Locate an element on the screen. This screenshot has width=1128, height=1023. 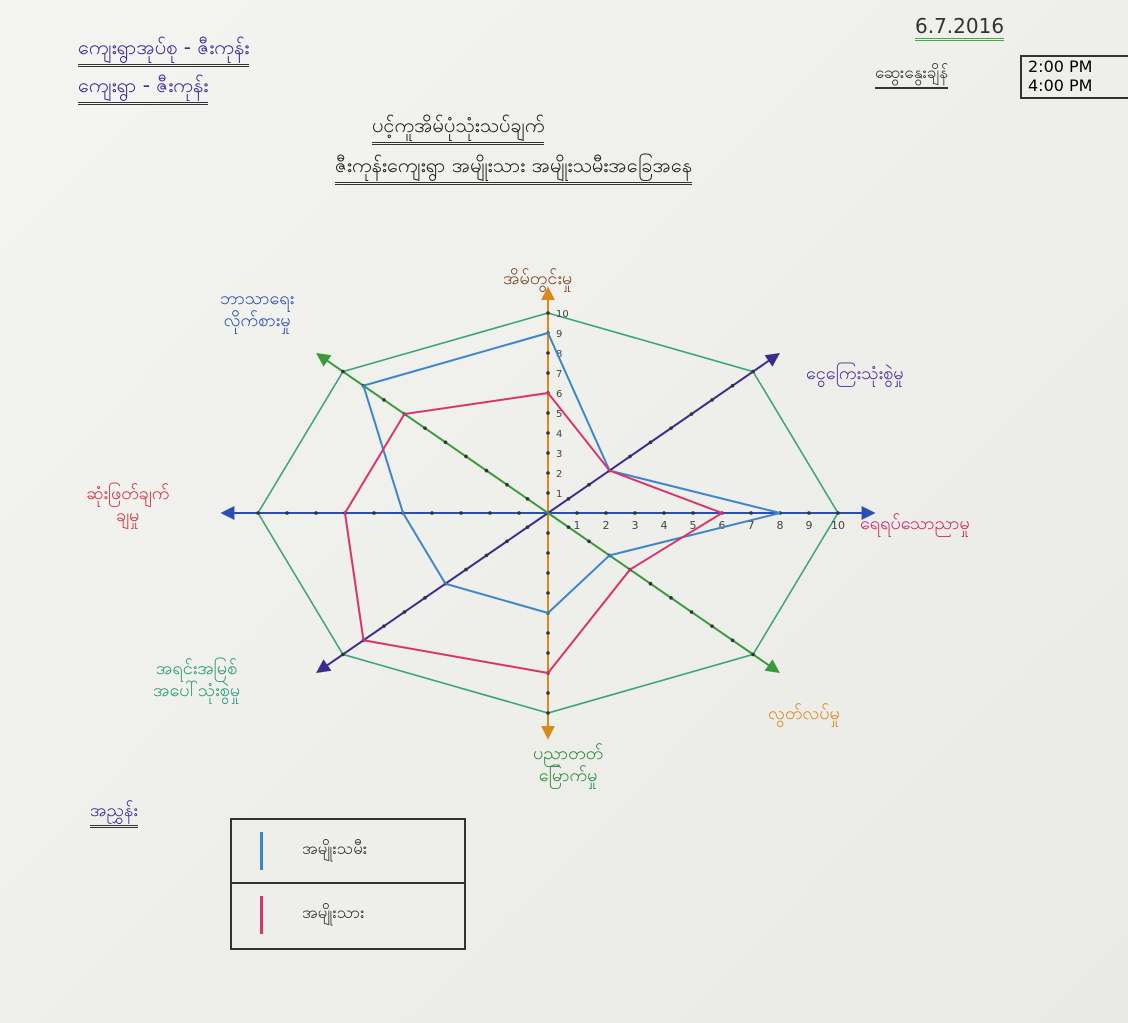
legend-entry: အမျိုးသား is located at coordinates (348, 915).